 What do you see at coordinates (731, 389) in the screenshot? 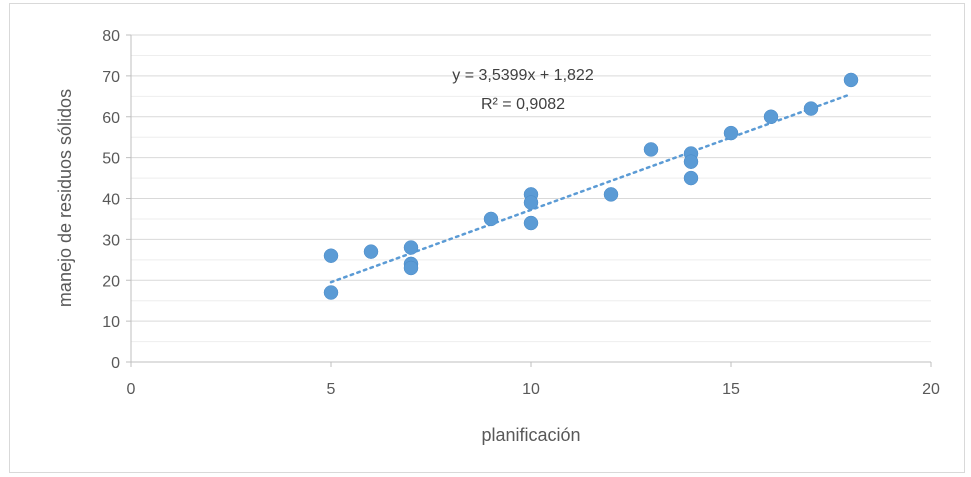
I see `x-tick-label: 15` at bounding box center [731, 389].